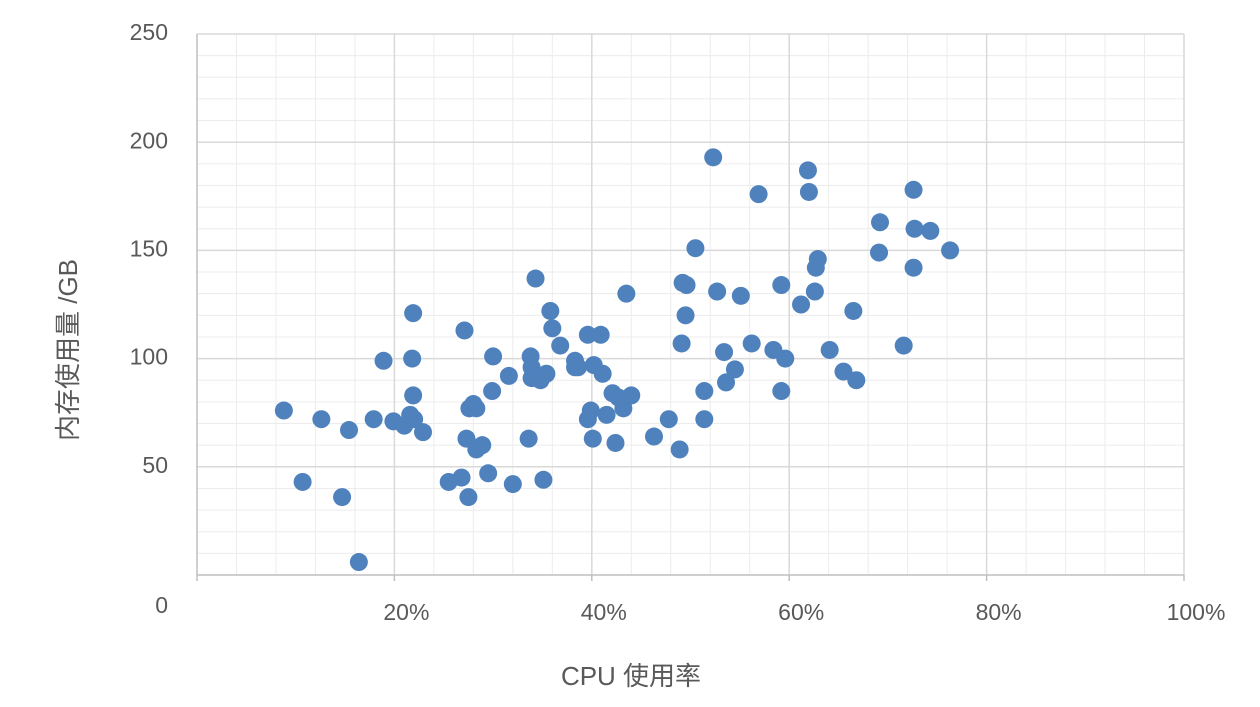  Describe the element at coordinates (631, 676) in the screenshot. I see `x-axis-title: CPU 使用率` at that location.